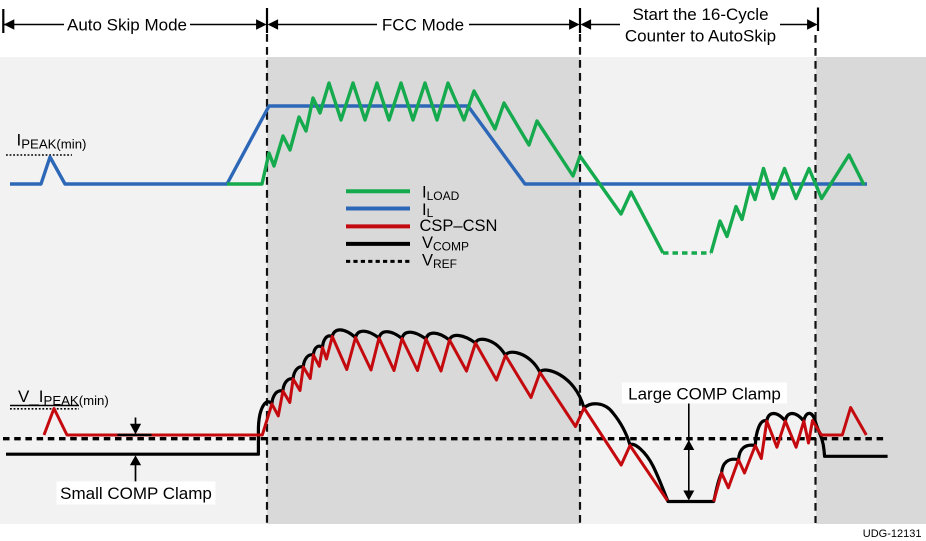 The height and width of the screenshot is (541, 926). Describe the element at coordinates (892, 534) in the screenshot. I see `svg-text: UDG-12131` at that location.